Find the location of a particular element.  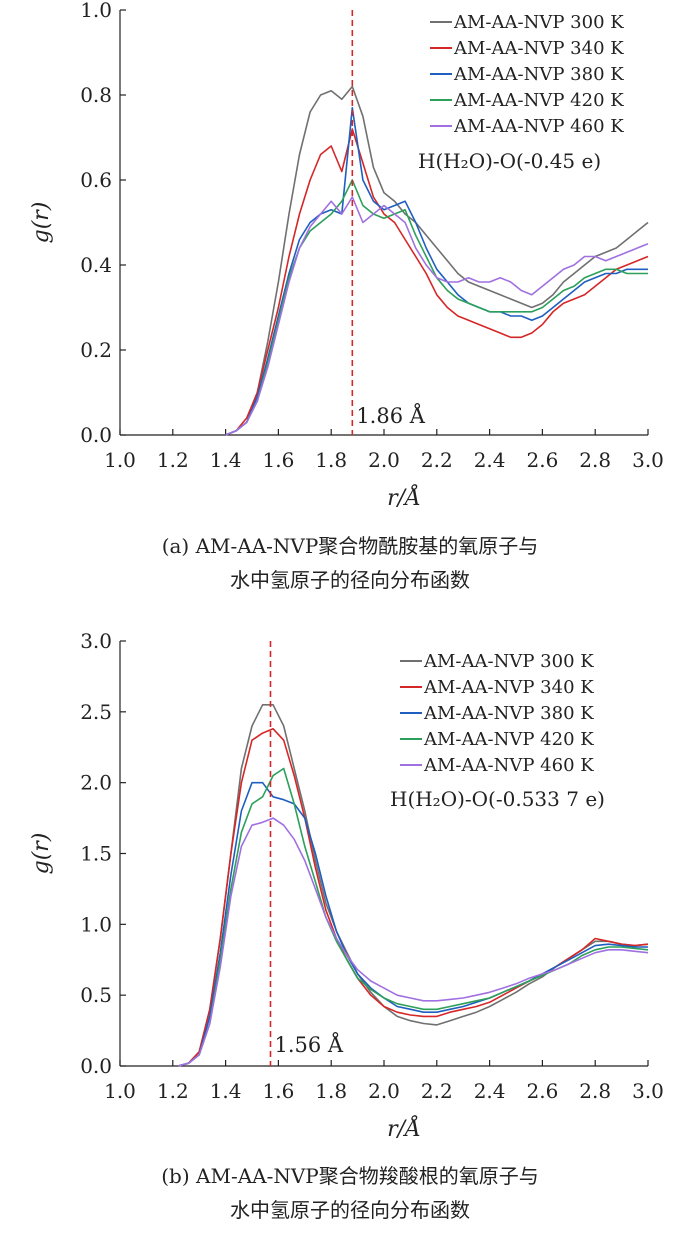

y-tick-label: 0.4 is located at coordinates (96, 265).